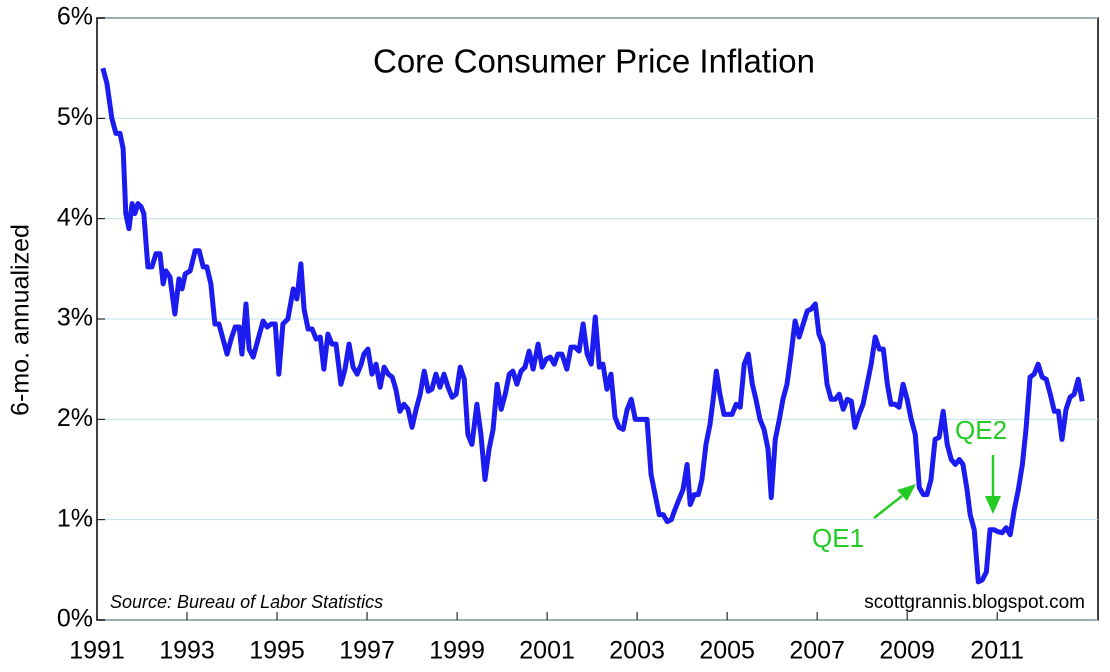  I want to click on x-tick-label: 2003, so click(637, 651).